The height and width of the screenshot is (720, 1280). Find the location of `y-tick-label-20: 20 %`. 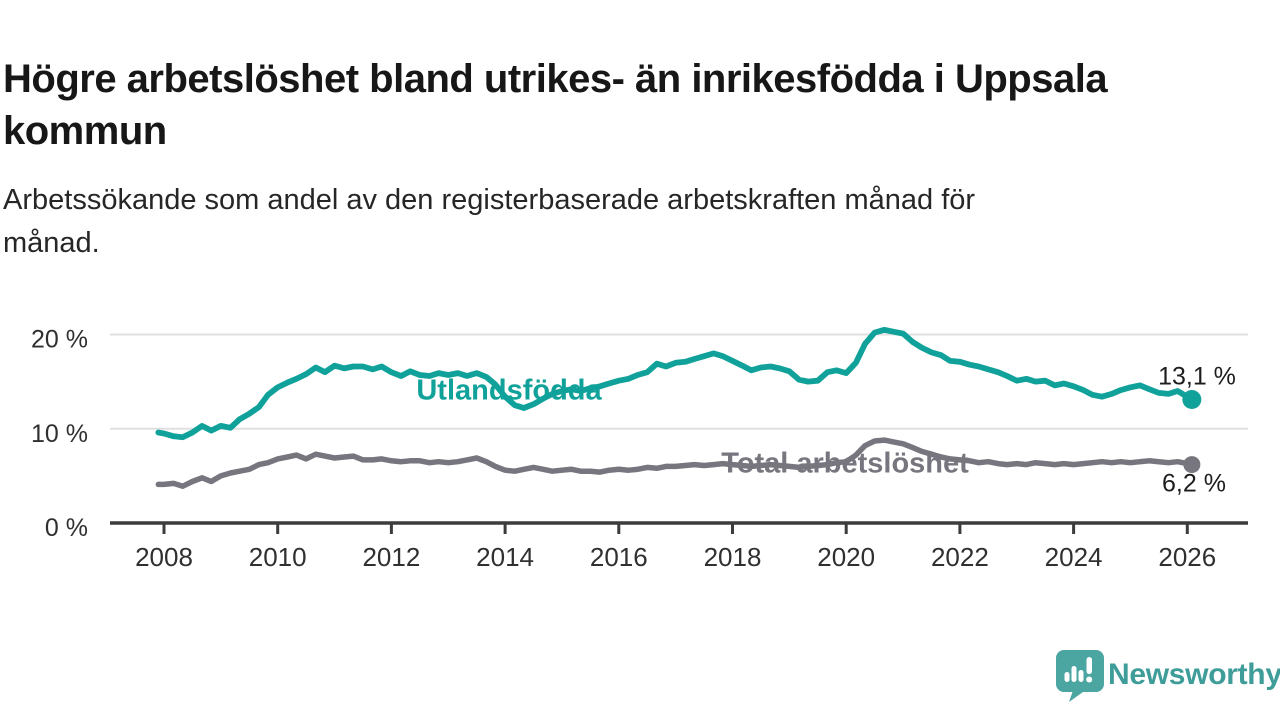

y-tick-label-20: 20 % is located at coordinates (59, 340).